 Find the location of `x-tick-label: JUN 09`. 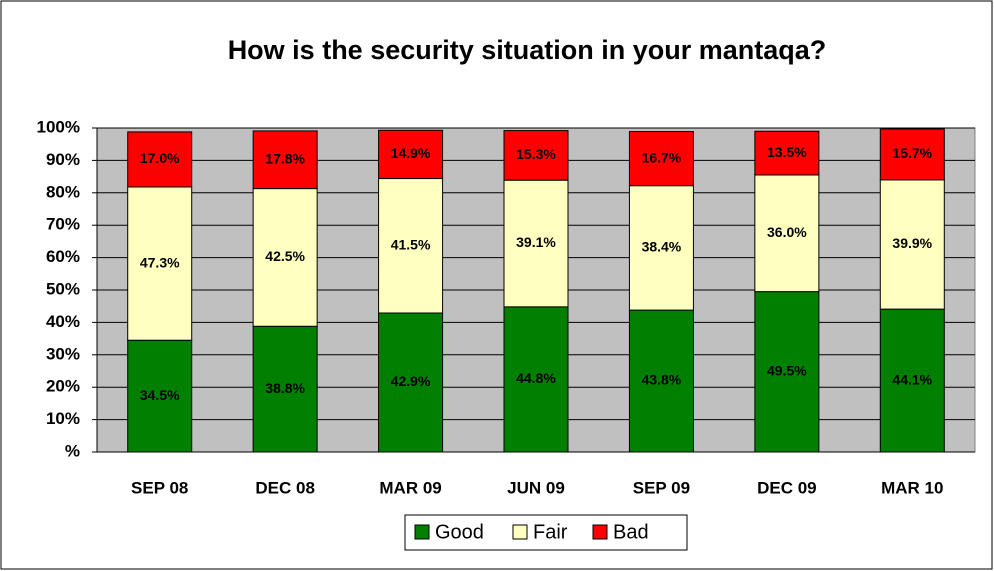

x-tick-label: JUN 09 is located at coordinates (536, 487).